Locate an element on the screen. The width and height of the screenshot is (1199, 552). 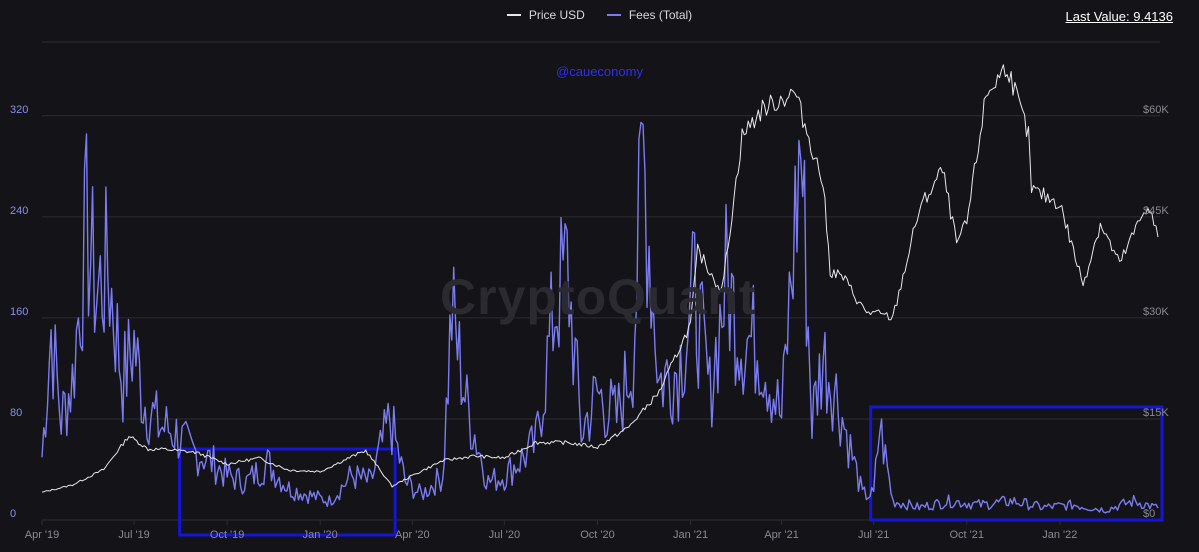
y-right-tick-label: $0 is located at coordinates (1149, 514).